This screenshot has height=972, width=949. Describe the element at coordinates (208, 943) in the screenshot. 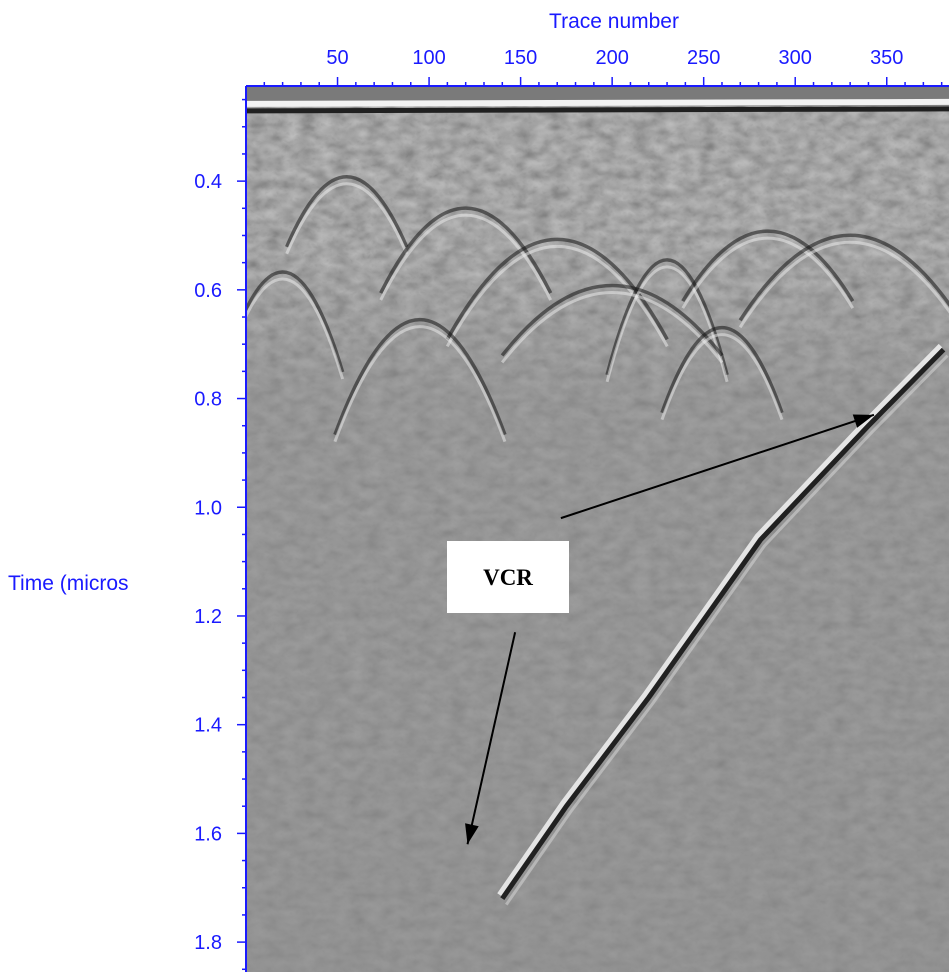

I see `y-tick-label: 1.8` at that location.